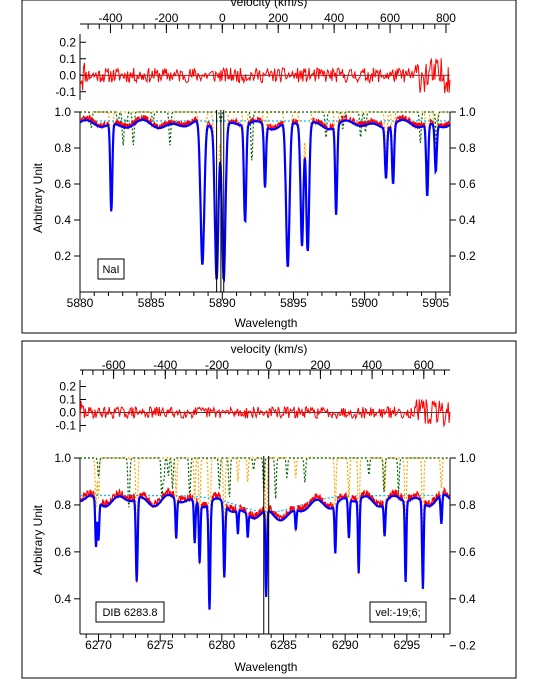 The width and height of the screenshot is (538, 697). Describe the element at coordinates (160, 645) in the screenshot. I see `x-tick-label: 6275` at that location.